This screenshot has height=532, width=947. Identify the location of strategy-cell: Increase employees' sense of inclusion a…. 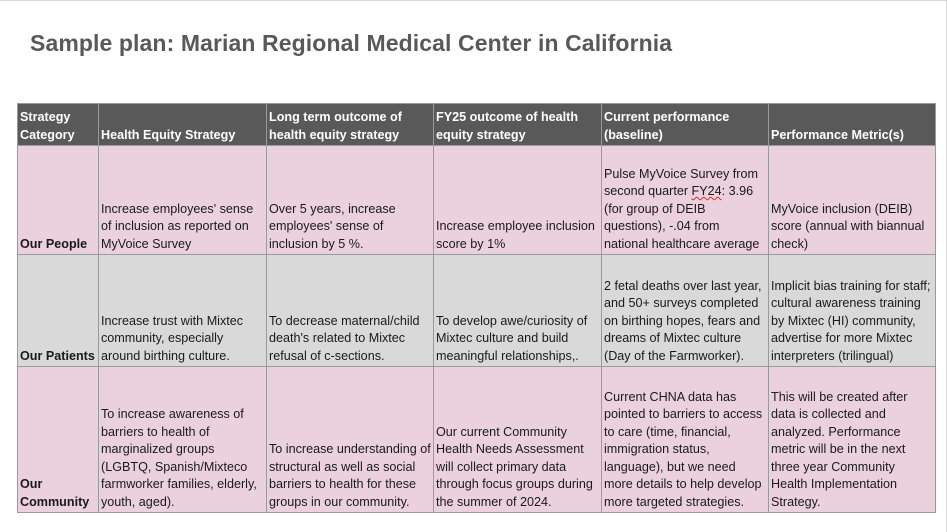
(182, 200).